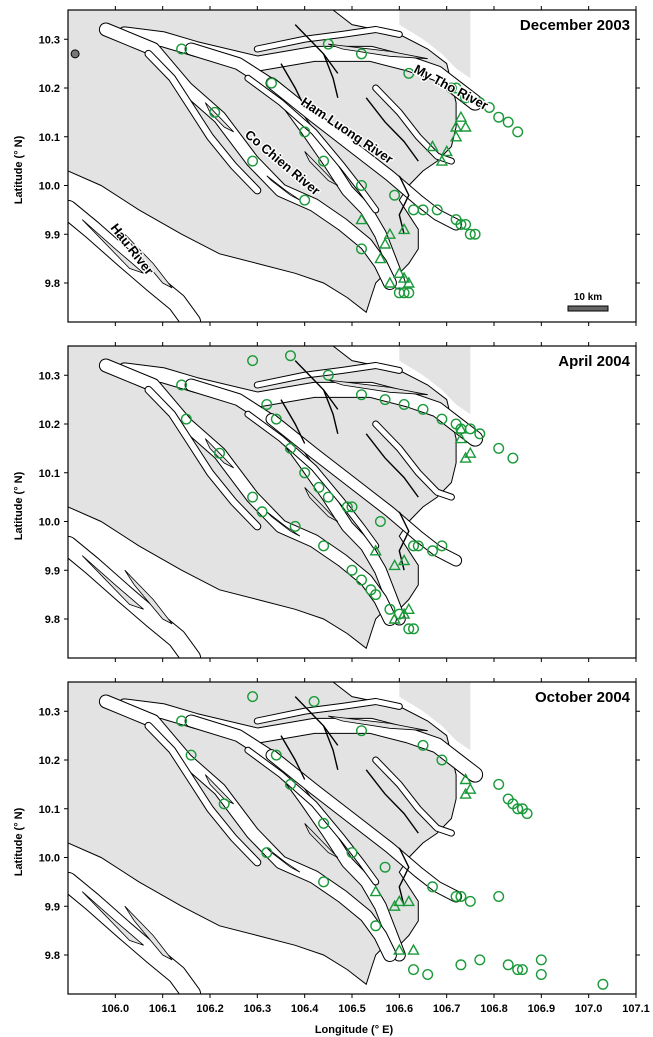  What do you see at coordinates (494, 1009) in the screenshot?
I see `x-tick-label: 106.8` at bounding box center [494, 1009].